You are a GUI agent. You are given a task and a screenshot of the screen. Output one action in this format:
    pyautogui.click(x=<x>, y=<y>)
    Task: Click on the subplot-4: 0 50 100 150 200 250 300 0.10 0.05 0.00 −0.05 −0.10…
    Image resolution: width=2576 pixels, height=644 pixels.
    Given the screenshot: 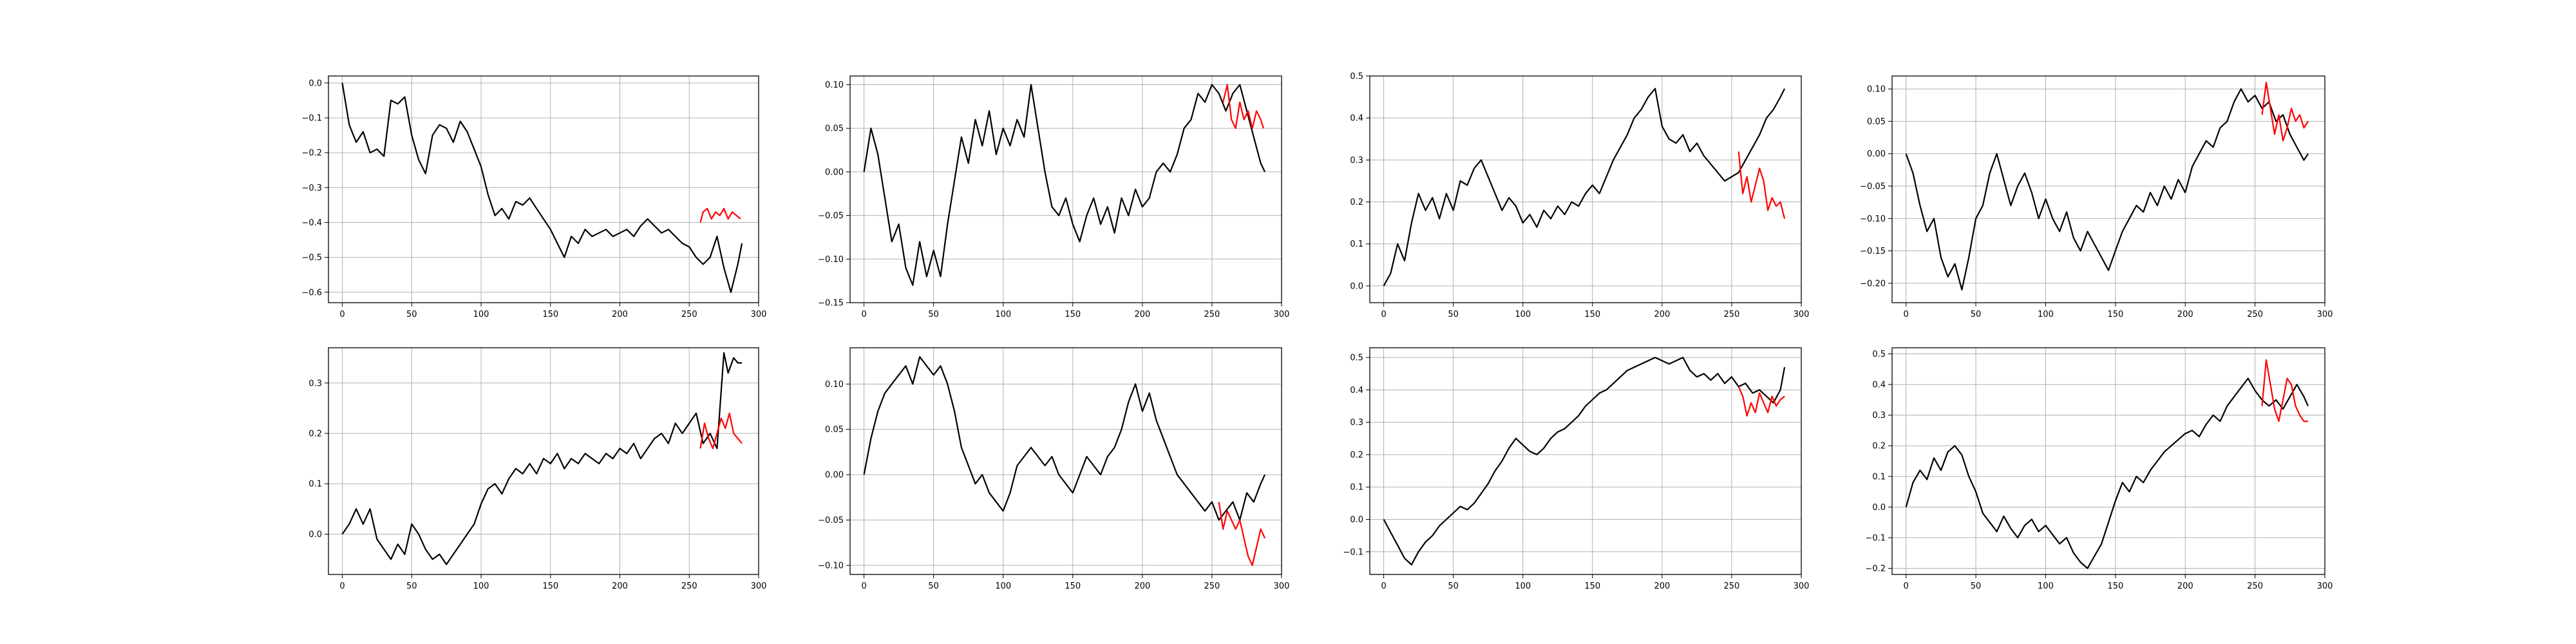 What is the action you would take?
    pyautogui.click(x=2097, y=197)
    